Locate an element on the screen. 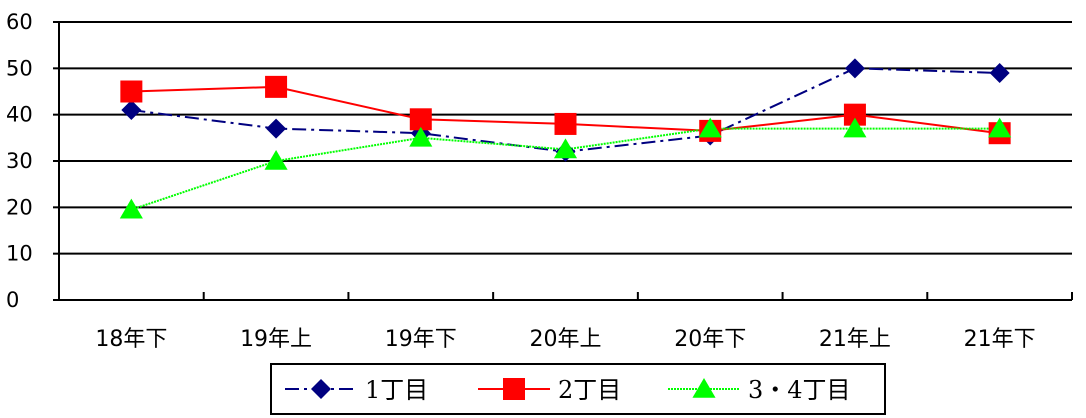  x-tick-label: 20年下 is located at coordinates (710, 339).